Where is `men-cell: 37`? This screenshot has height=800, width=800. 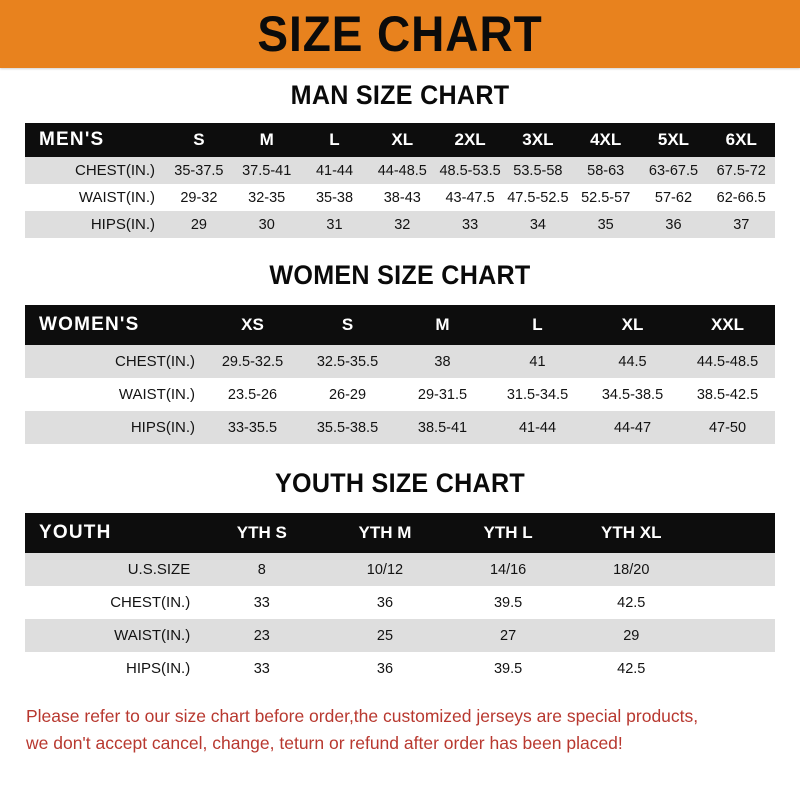
men-cell: 37 is located at coordinates (741, 224).